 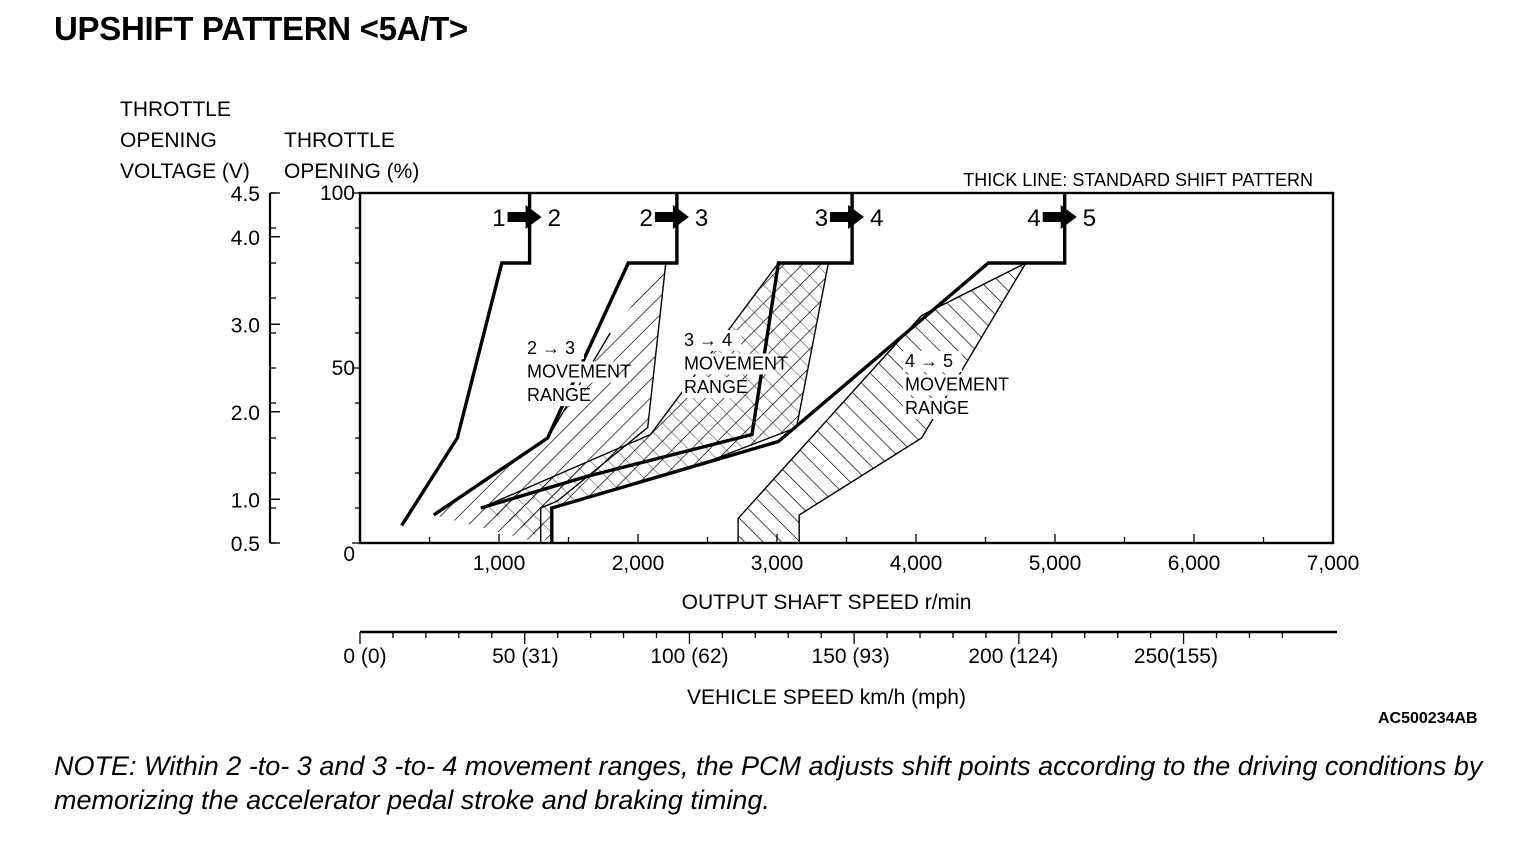 I want to click on y-tick-label: 50, so click(x=343, y=368).